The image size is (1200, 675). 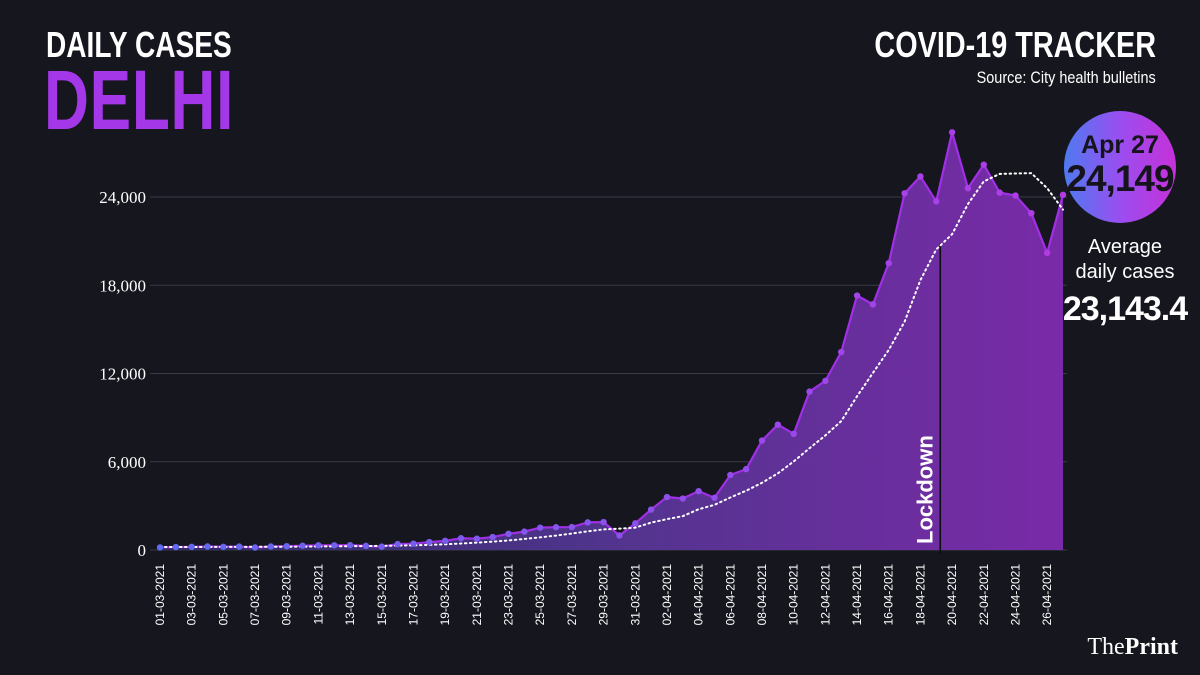 I want to click on x-tick-label: 21-03-2021, so click(x=477, y=595).